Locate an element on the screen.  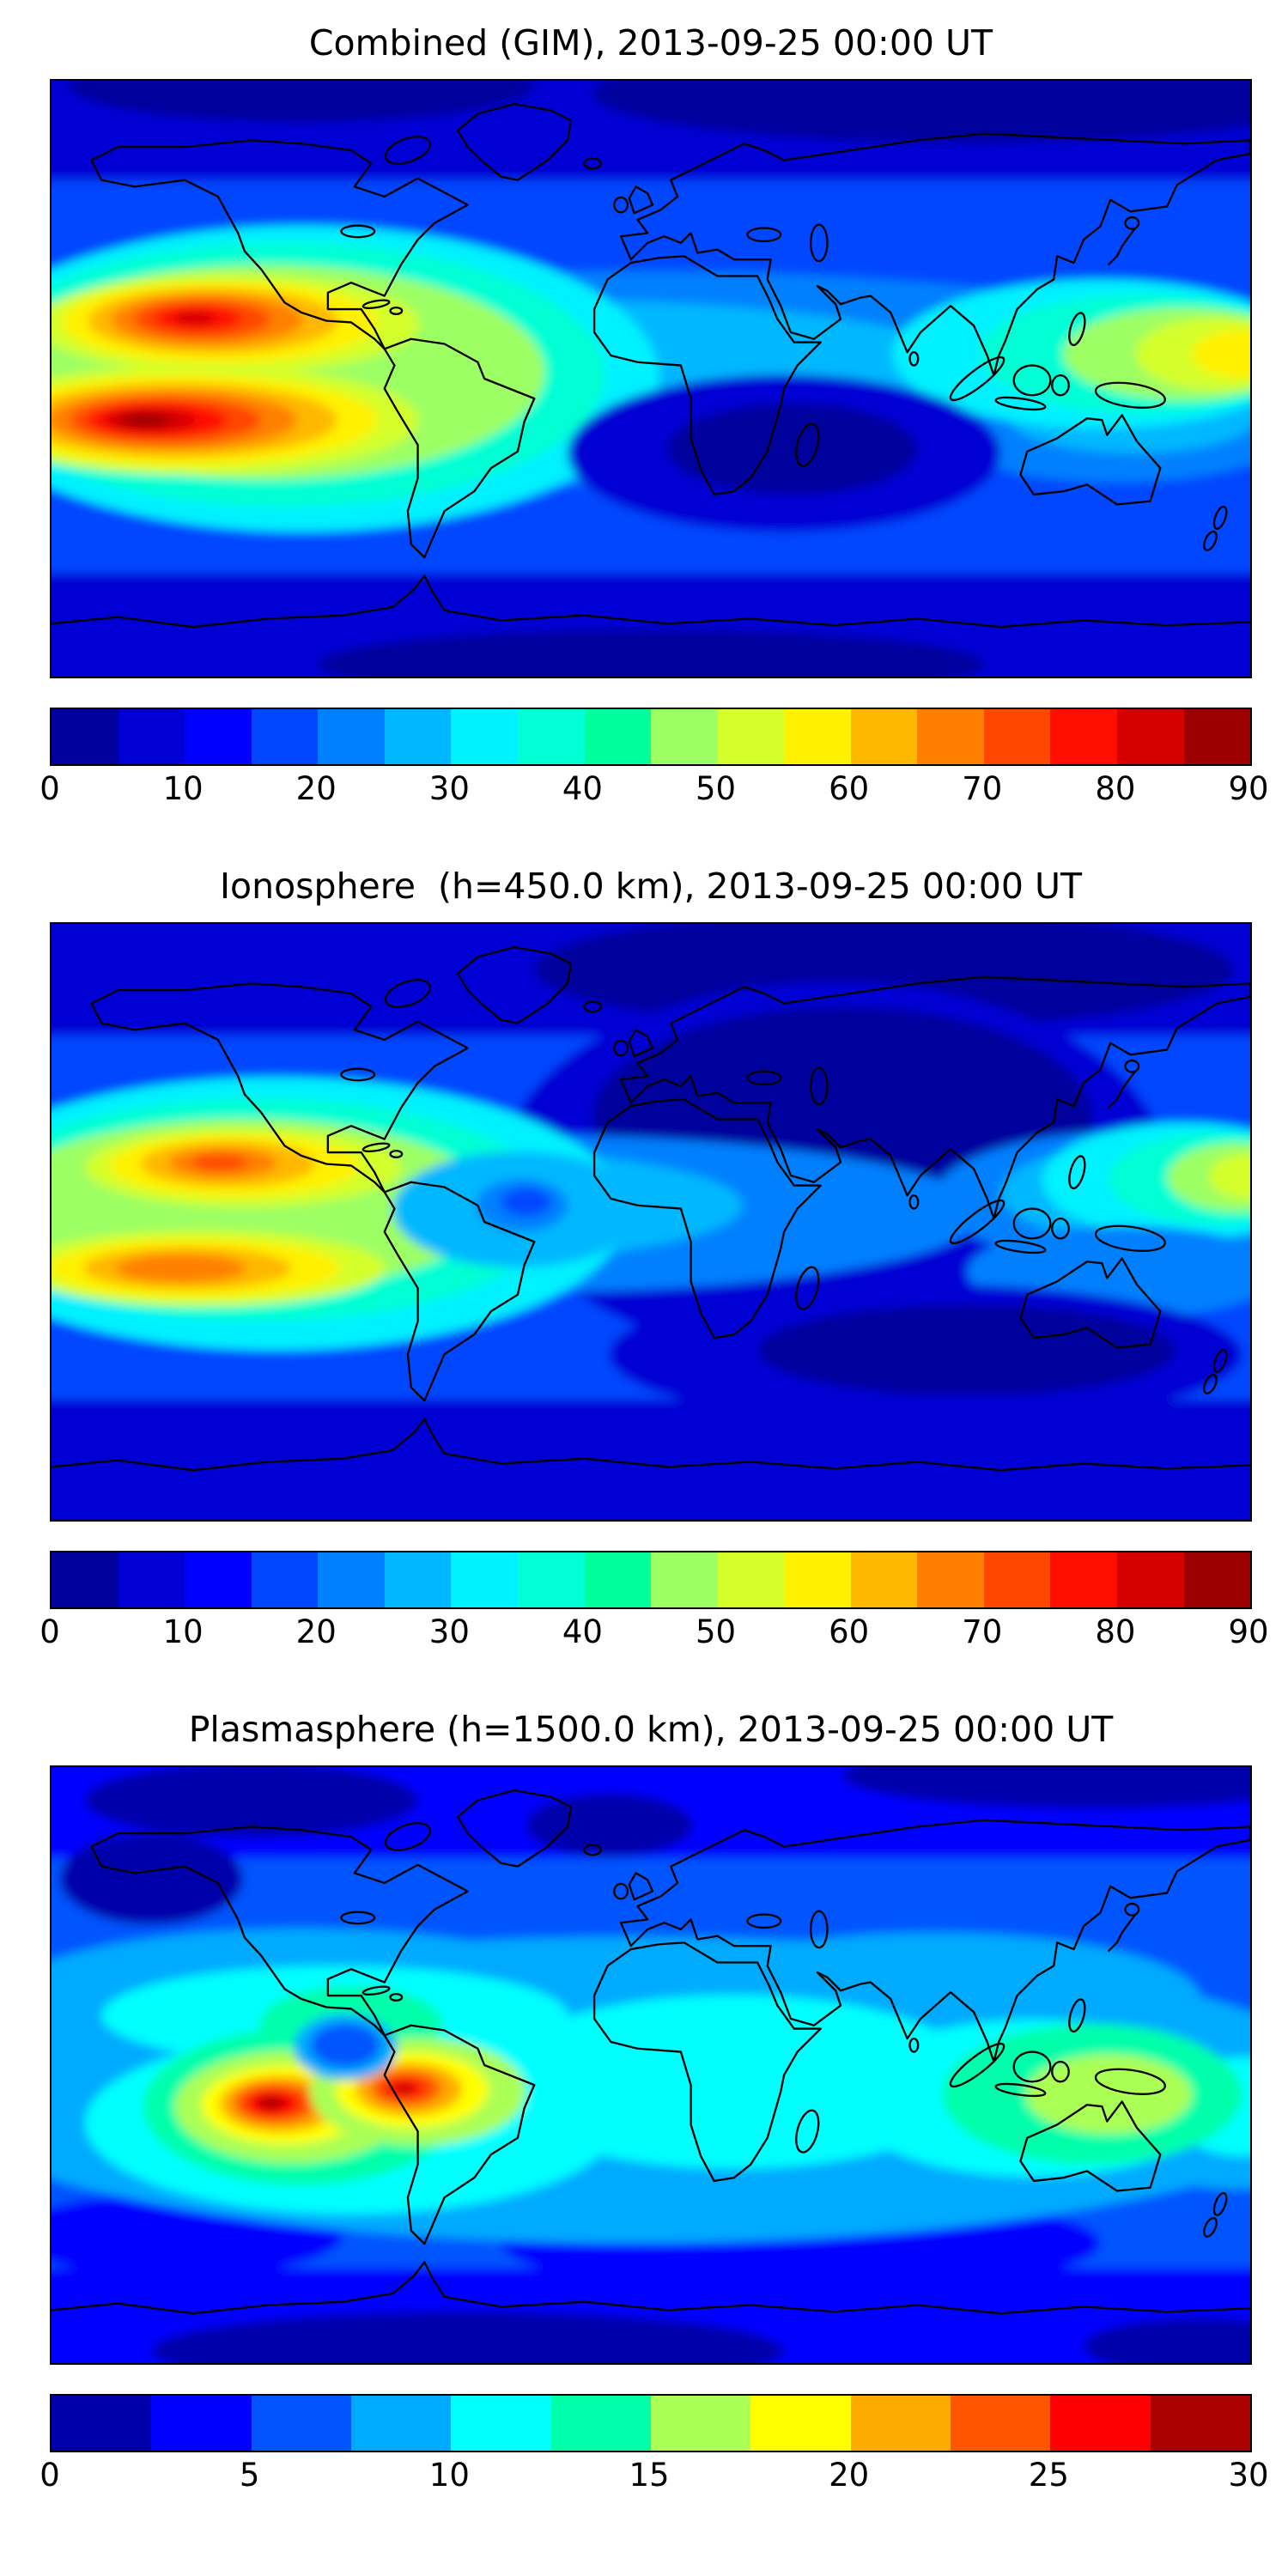
panel-title-combined: Combined (GIM), 2013-09-25 00:00 UT is located at coordinates (651, 43).